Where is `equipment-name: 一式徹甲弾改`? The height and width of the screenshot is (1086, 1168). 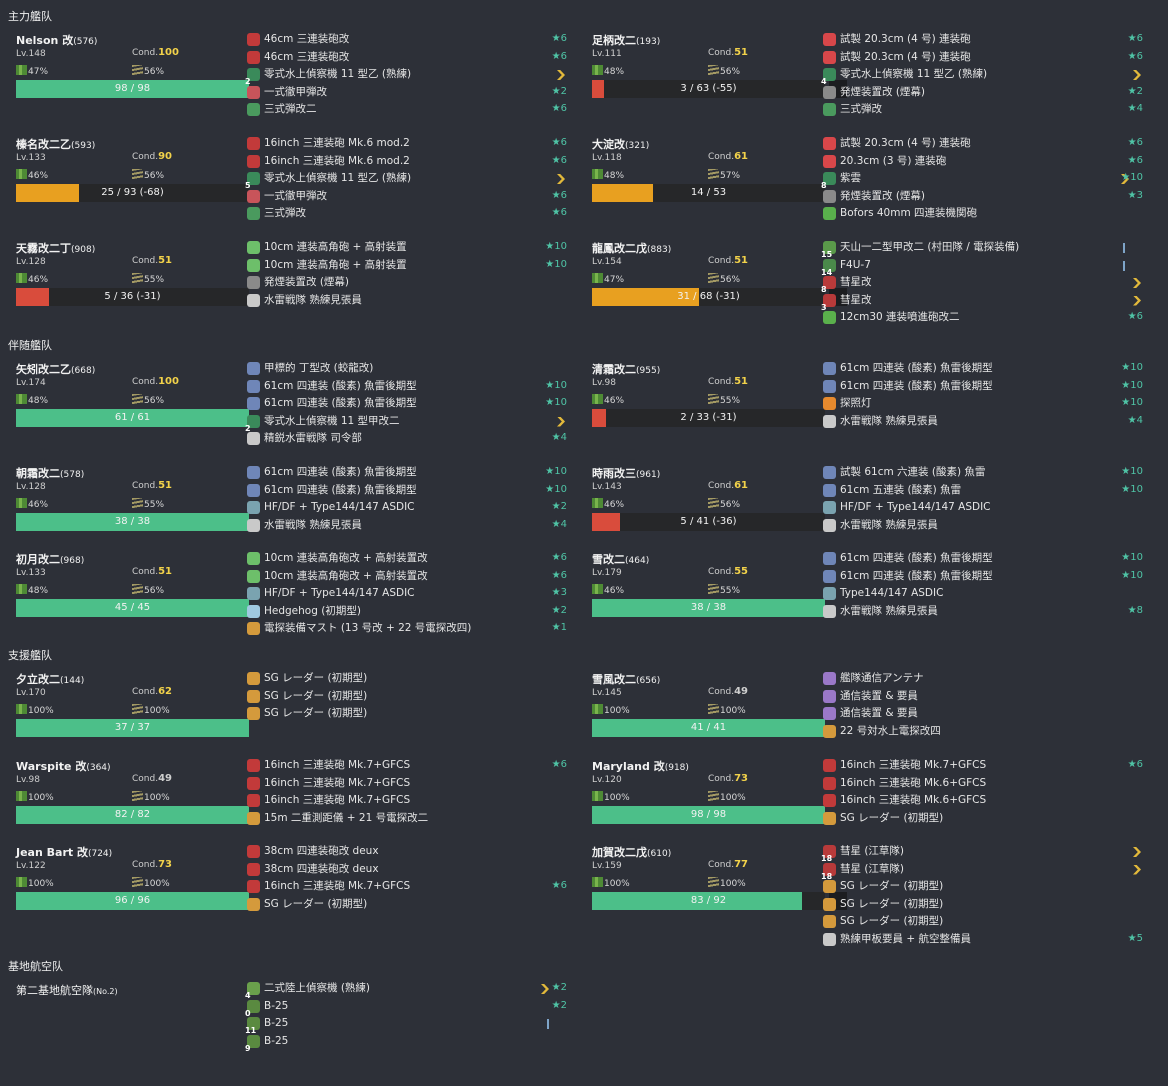 equipment-name: 一式徹甲弾改 is located at coordinates (295, 91).